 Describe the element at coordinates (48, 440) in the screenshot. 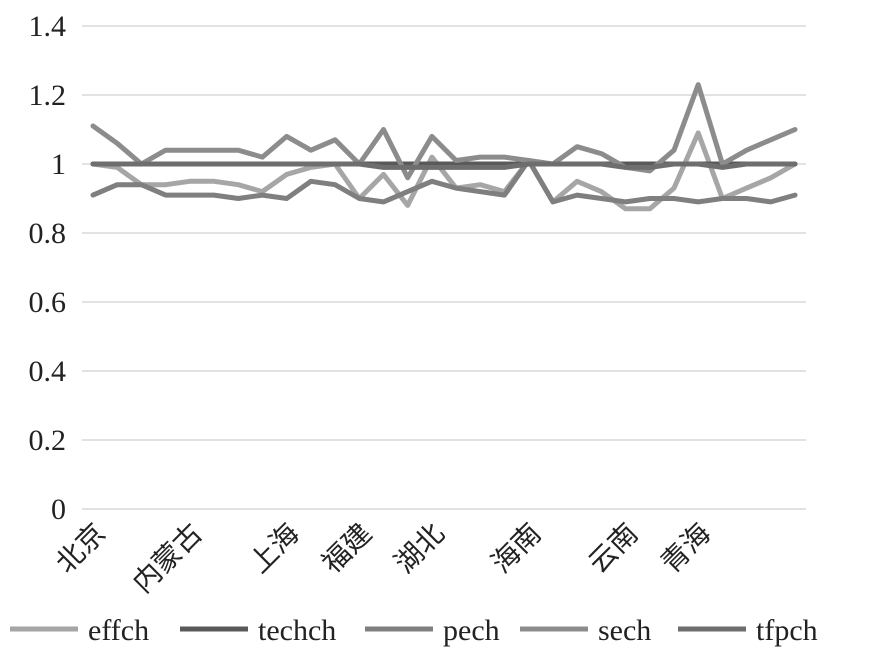

I see `y-tick-label: 0.2` at that location.